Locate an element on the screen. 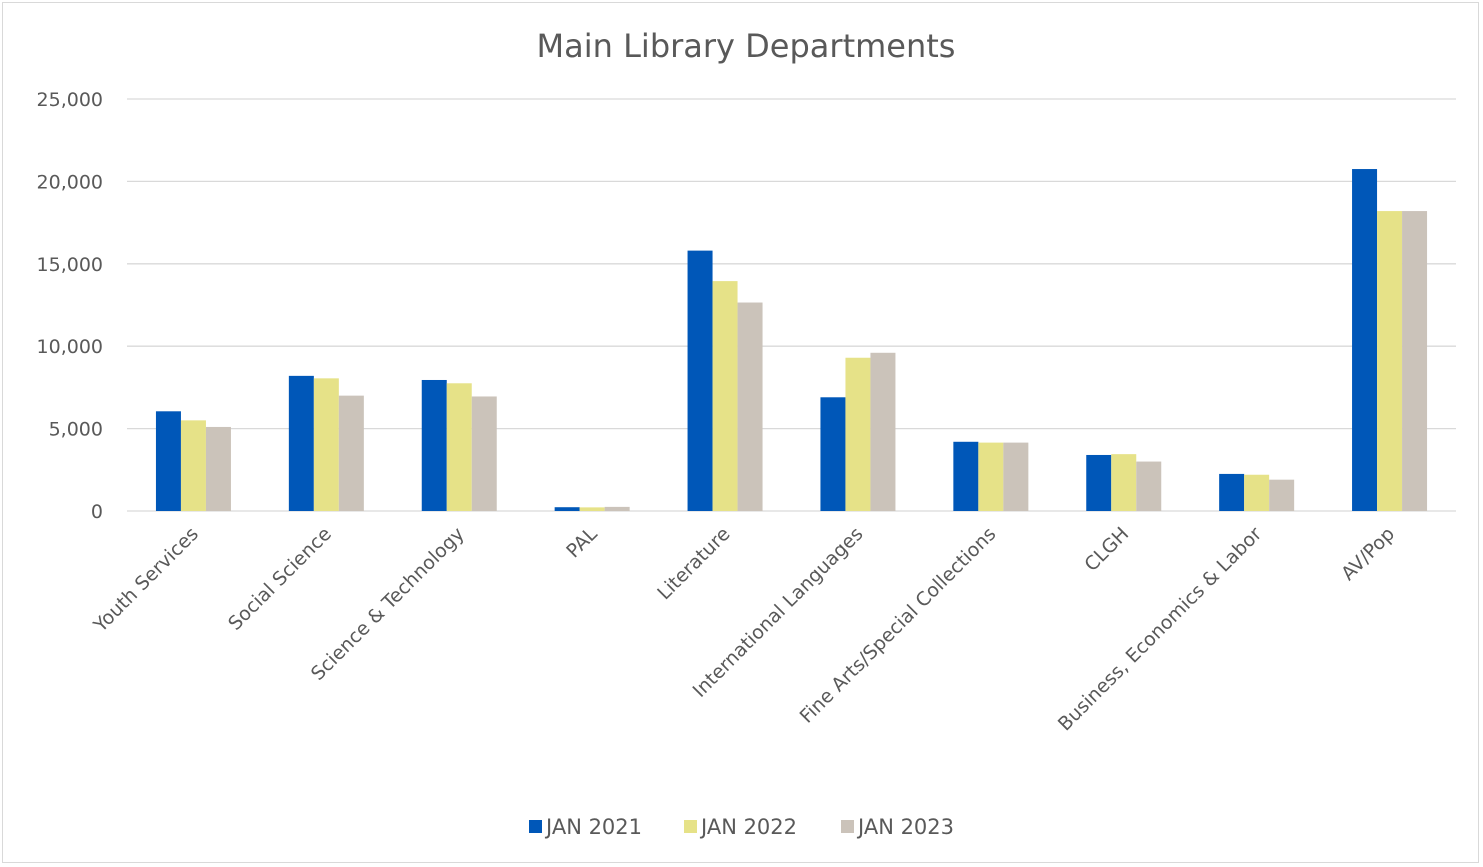 The height and width of the screenshot is (867, 1483). legend-label: JAN 2023 is located at coordinates (905, 827).